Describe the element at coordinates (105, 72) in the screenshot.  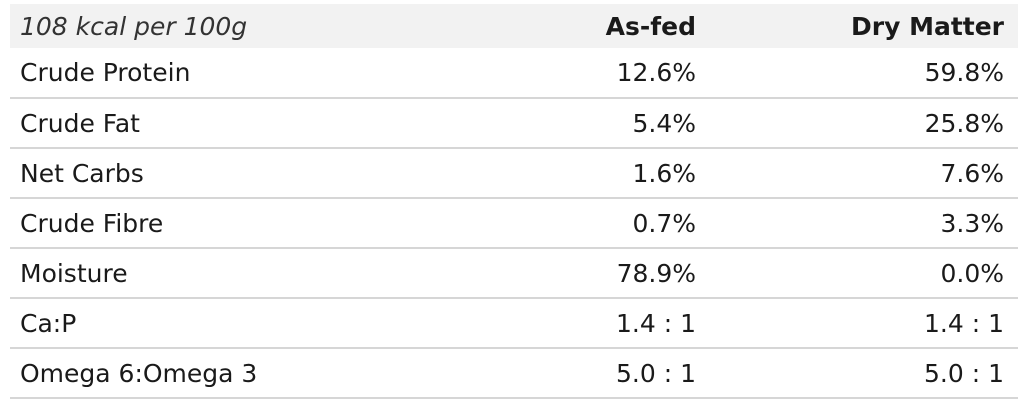
I see `nutrient-label: Crude Protein` at that location.